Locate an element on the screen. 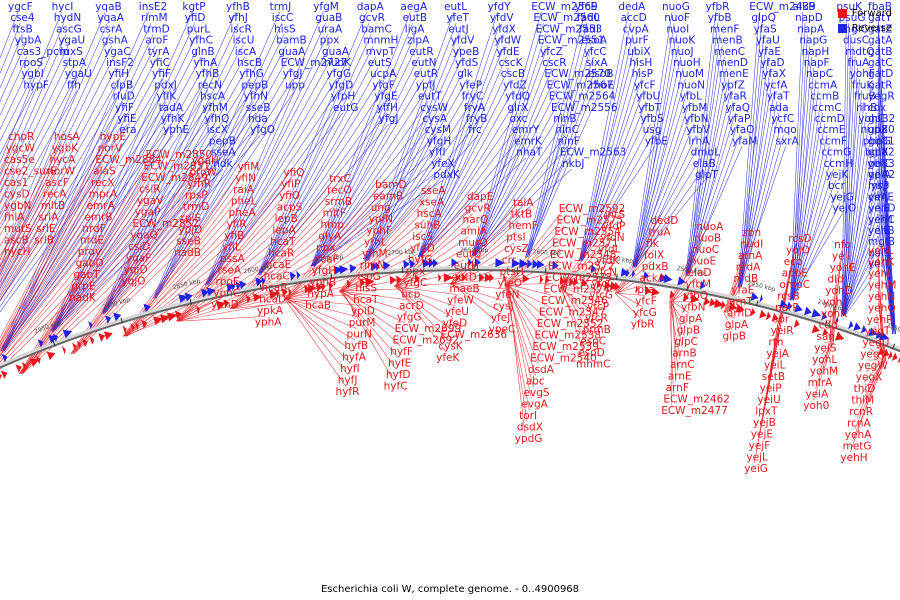 This screenshot has width=900, height=600. scale-tick is located at coordinates (687, 288).